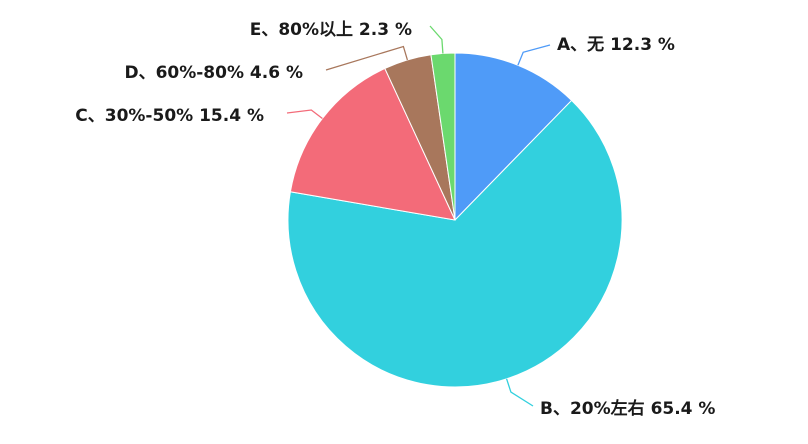  What do you see at coordinates (367, 58) in the screenshot?
I see `slice-d-leader-line` at bounding box center [367, 58].